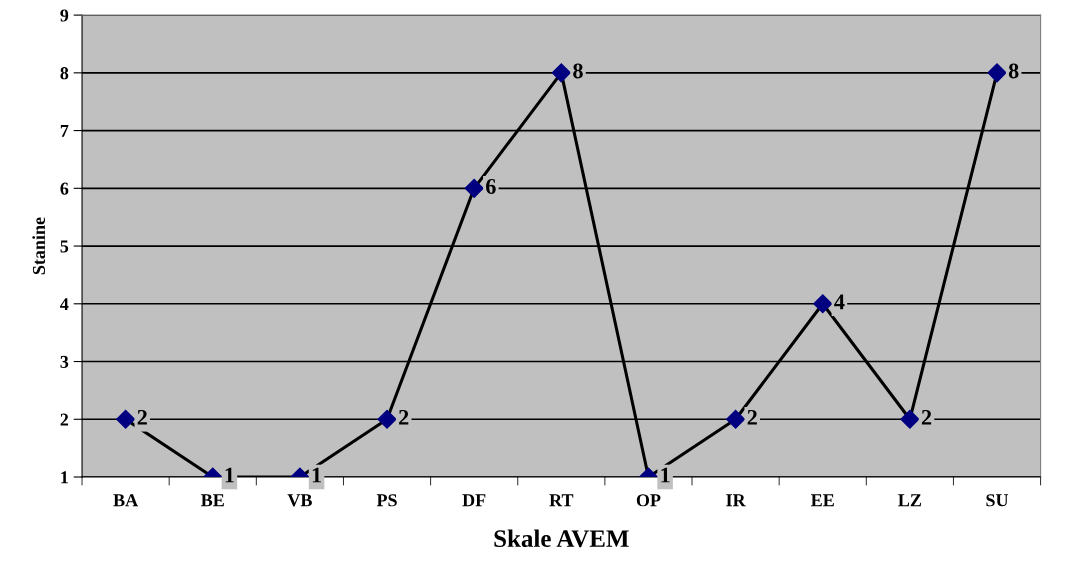 The image size is (1071, 581). I want to click on x-tick-label: BA, so click(126, 500).